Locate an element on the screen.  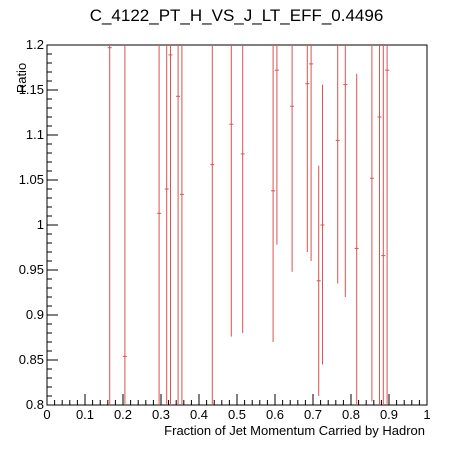
x-tick-label: 0.4 is located at coordinates (199, 414).